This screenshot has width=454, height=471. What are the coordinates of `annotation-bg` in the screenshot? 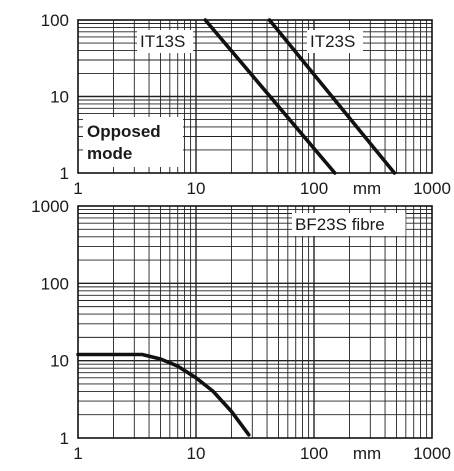 It's located at (133, 142).